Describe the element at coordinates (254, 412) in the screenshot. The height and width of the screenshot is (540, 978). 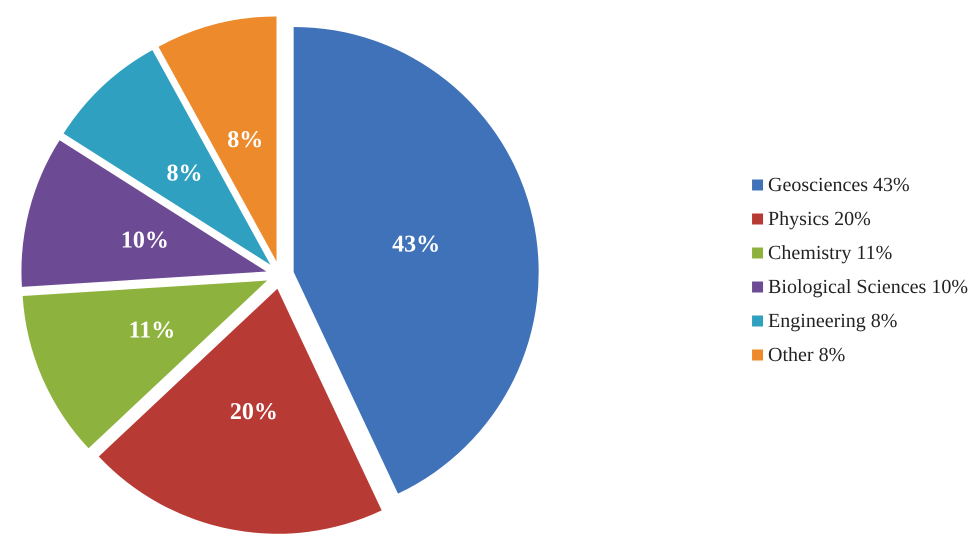
I see `data-label: 20%` at that location.